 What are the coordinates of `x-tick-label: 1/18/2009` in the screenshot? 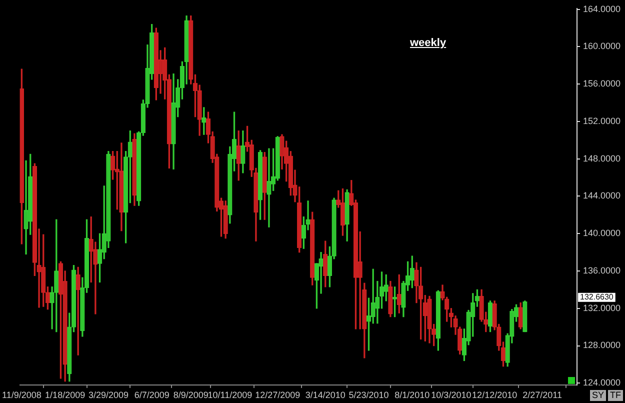 It's located at (65, 395).